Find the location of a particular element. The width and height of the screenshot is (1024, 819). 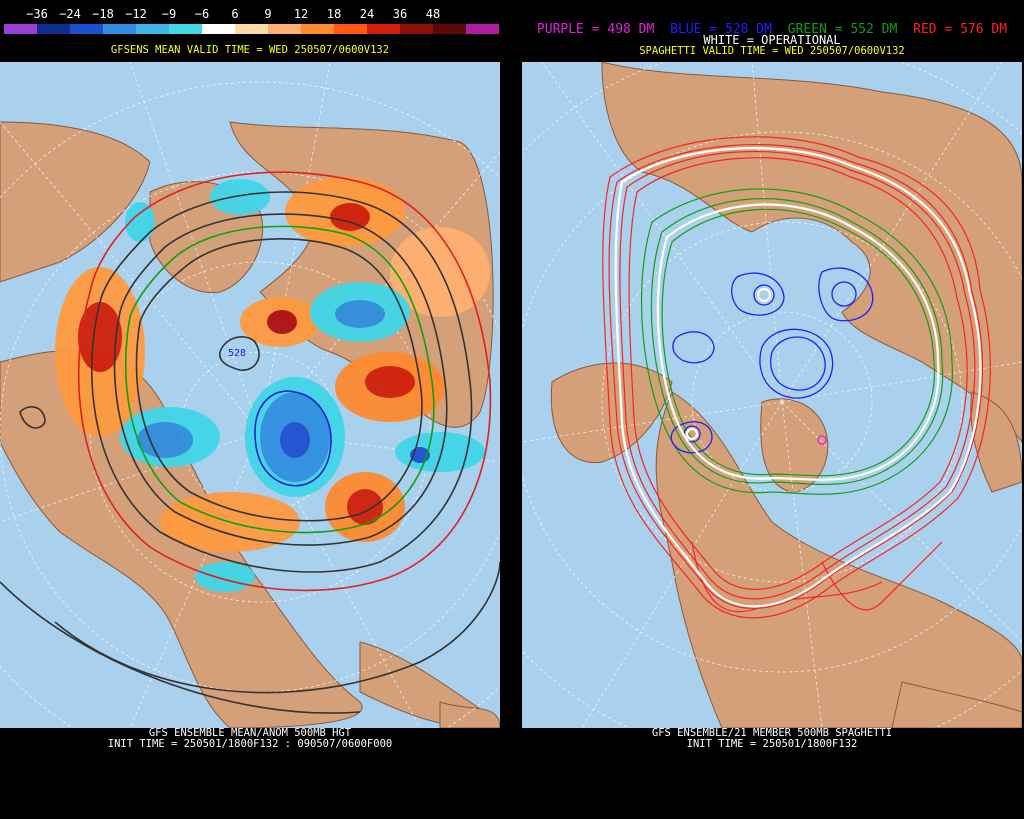

colorbar-tick-label: −18 is located at coordinates (103, 14).